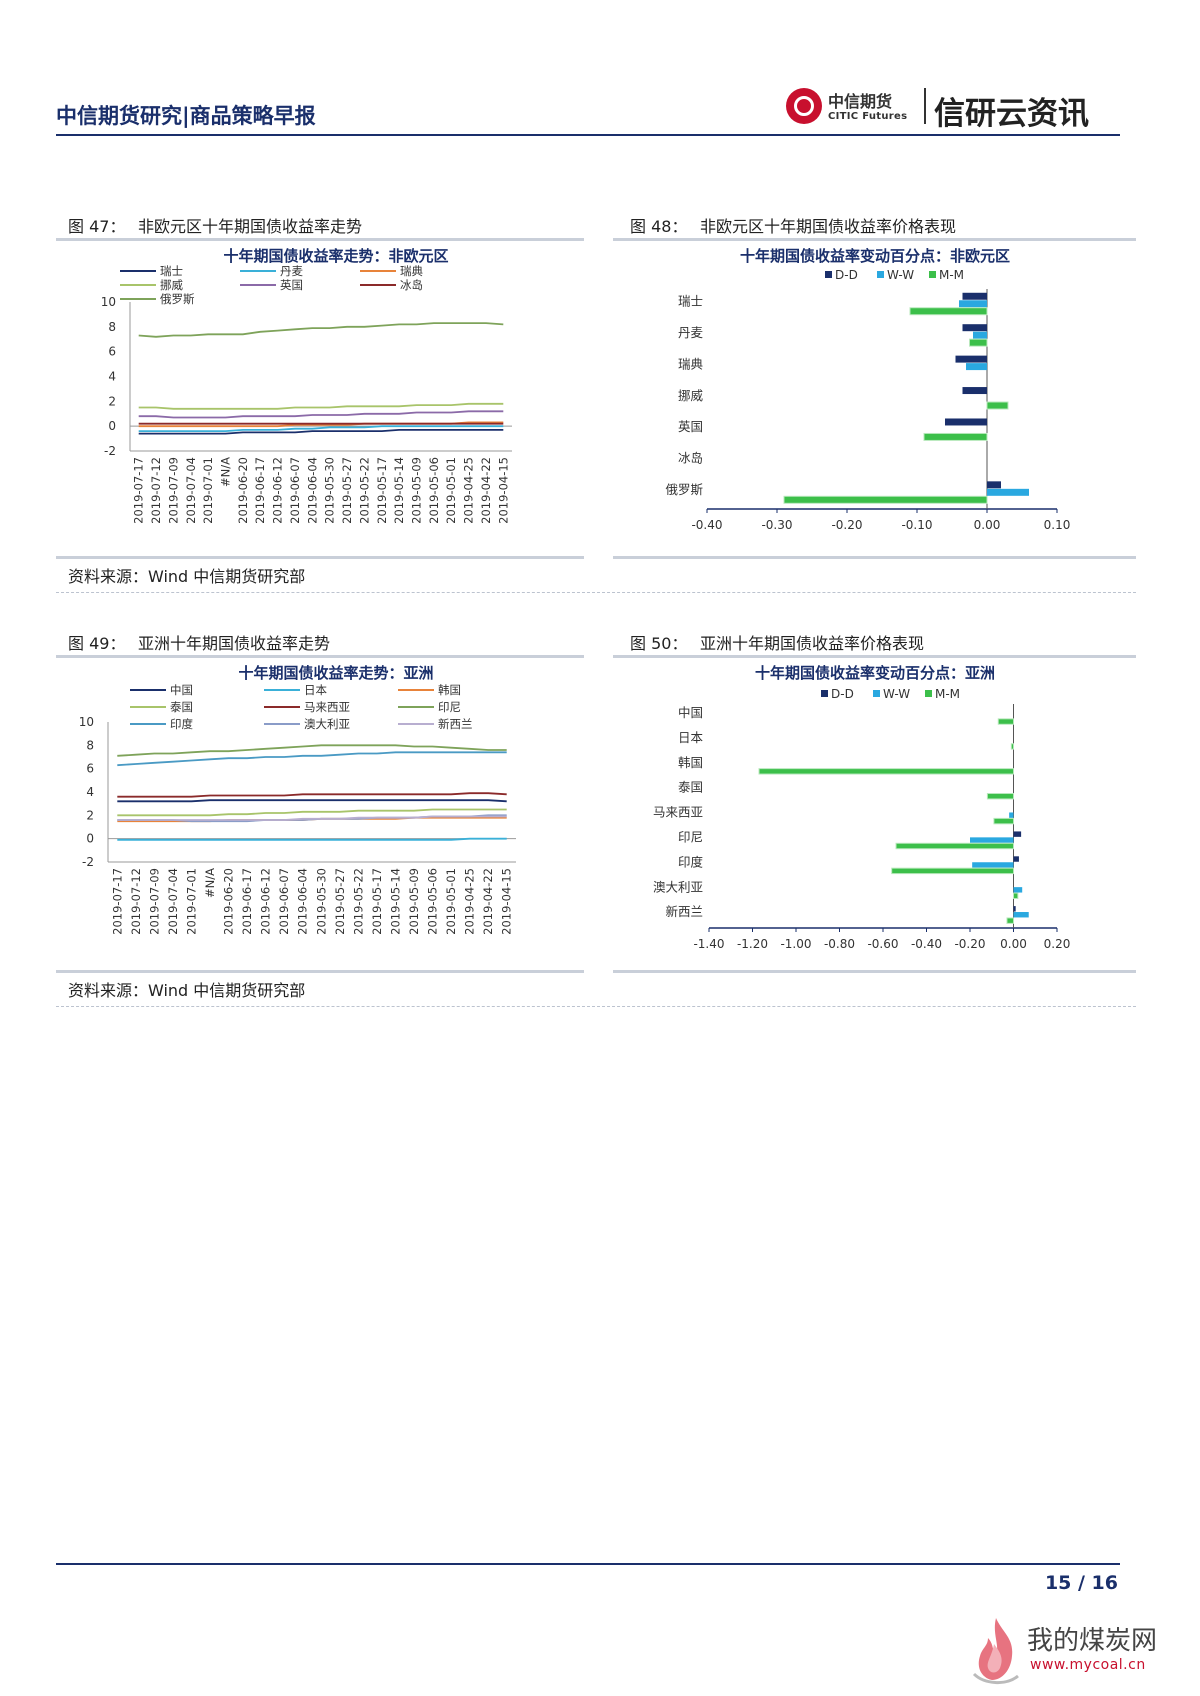 The height and width of the screenshot is (1696, 1200). What do you see at coordinates (90, 815) in the screenshot?
I see `y-tick-label: 2` at bounding box center [90, 815].